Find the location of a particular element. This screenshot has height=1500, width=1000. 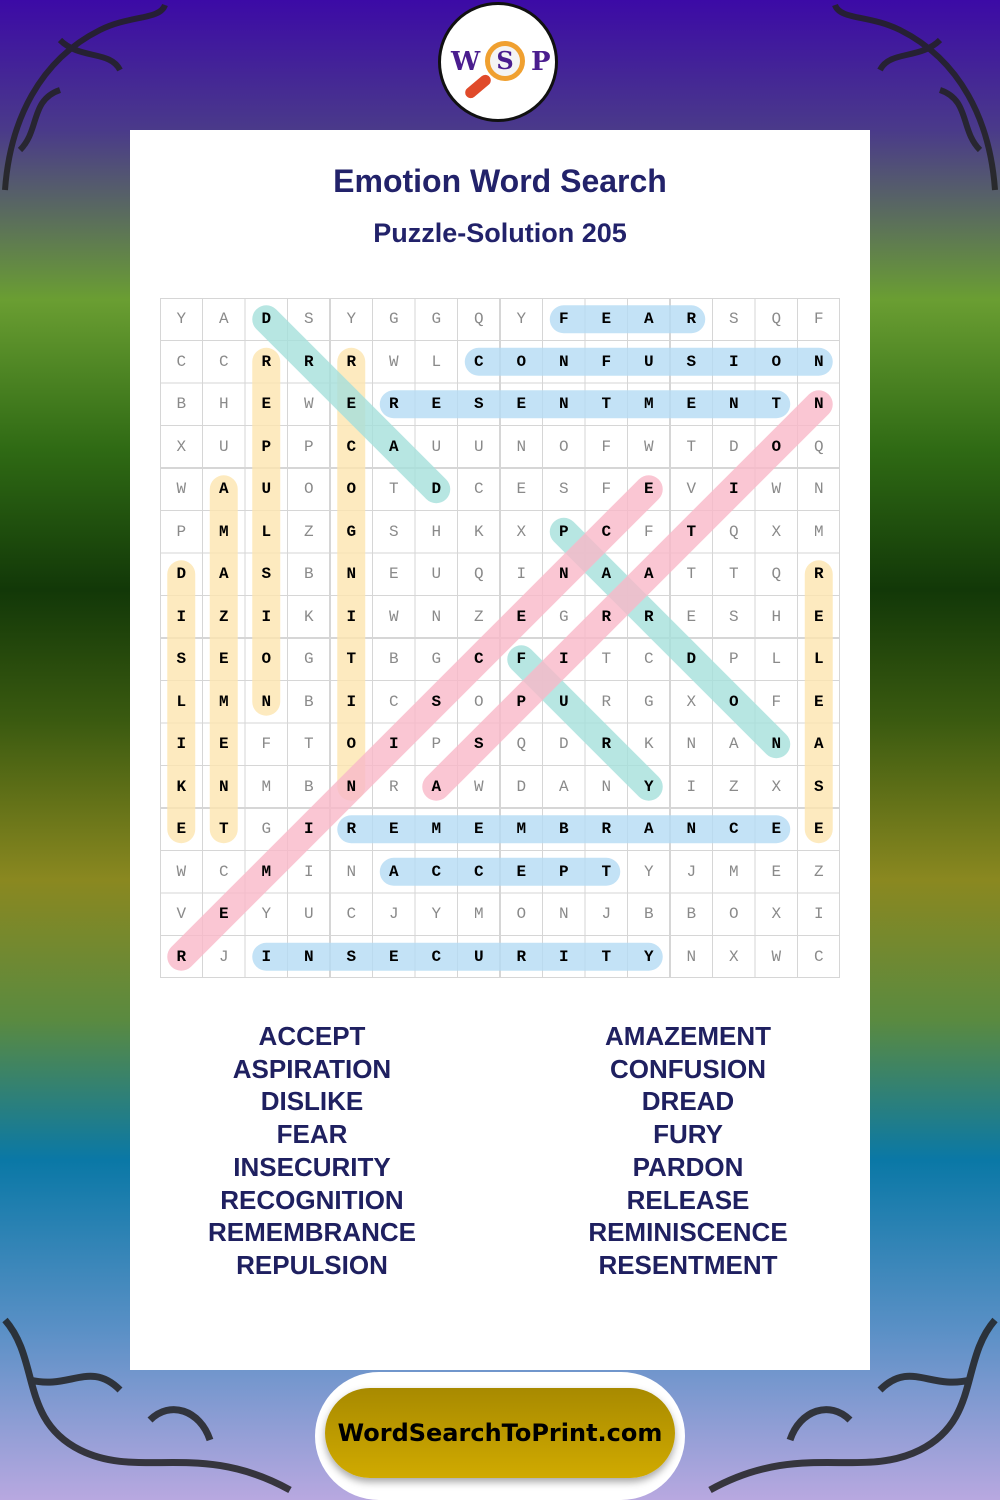

grid-cell: V is located at coordinates (691, 489).